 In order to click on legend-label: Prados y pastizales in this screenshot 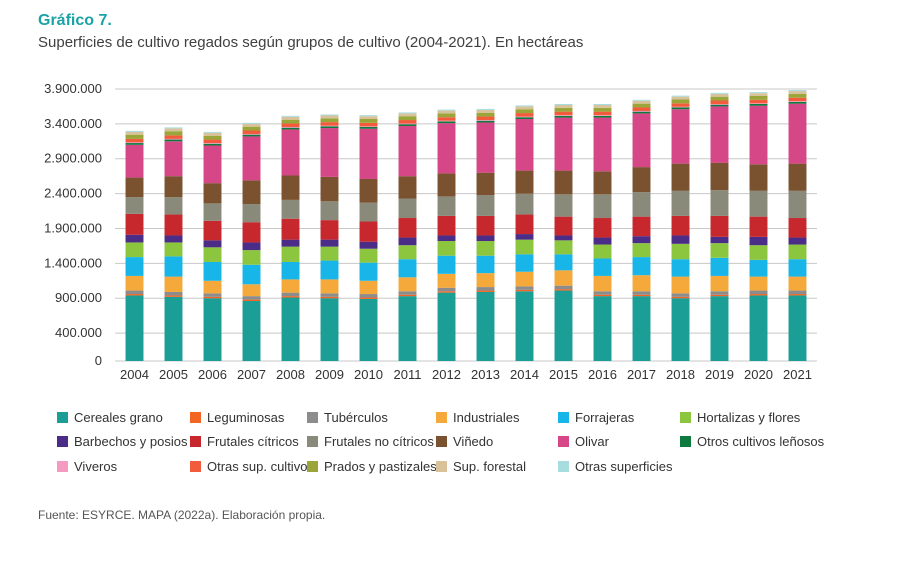, I will do `click(380, 466)`.